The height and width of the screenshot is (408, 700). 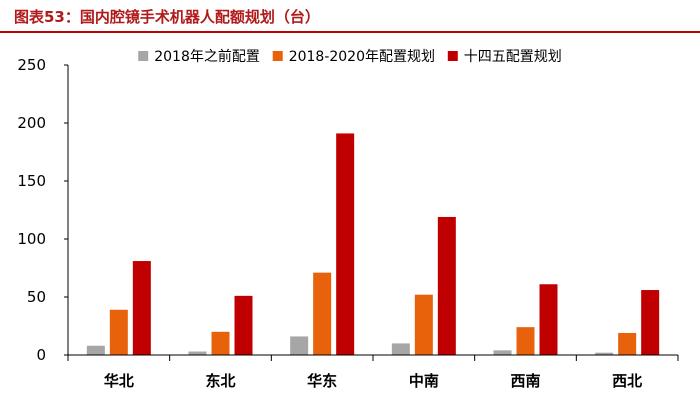 I want to click on legend-label: 2018-2020年配置规划, so click(x=362, y=57).